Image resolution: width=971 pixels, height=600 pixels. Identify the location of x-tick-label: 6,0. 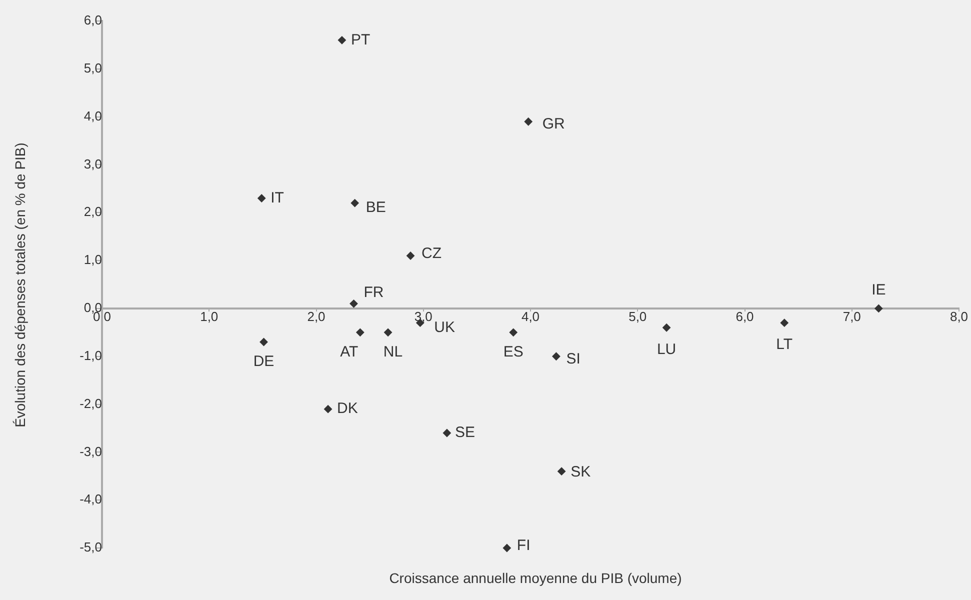
(745, 316).